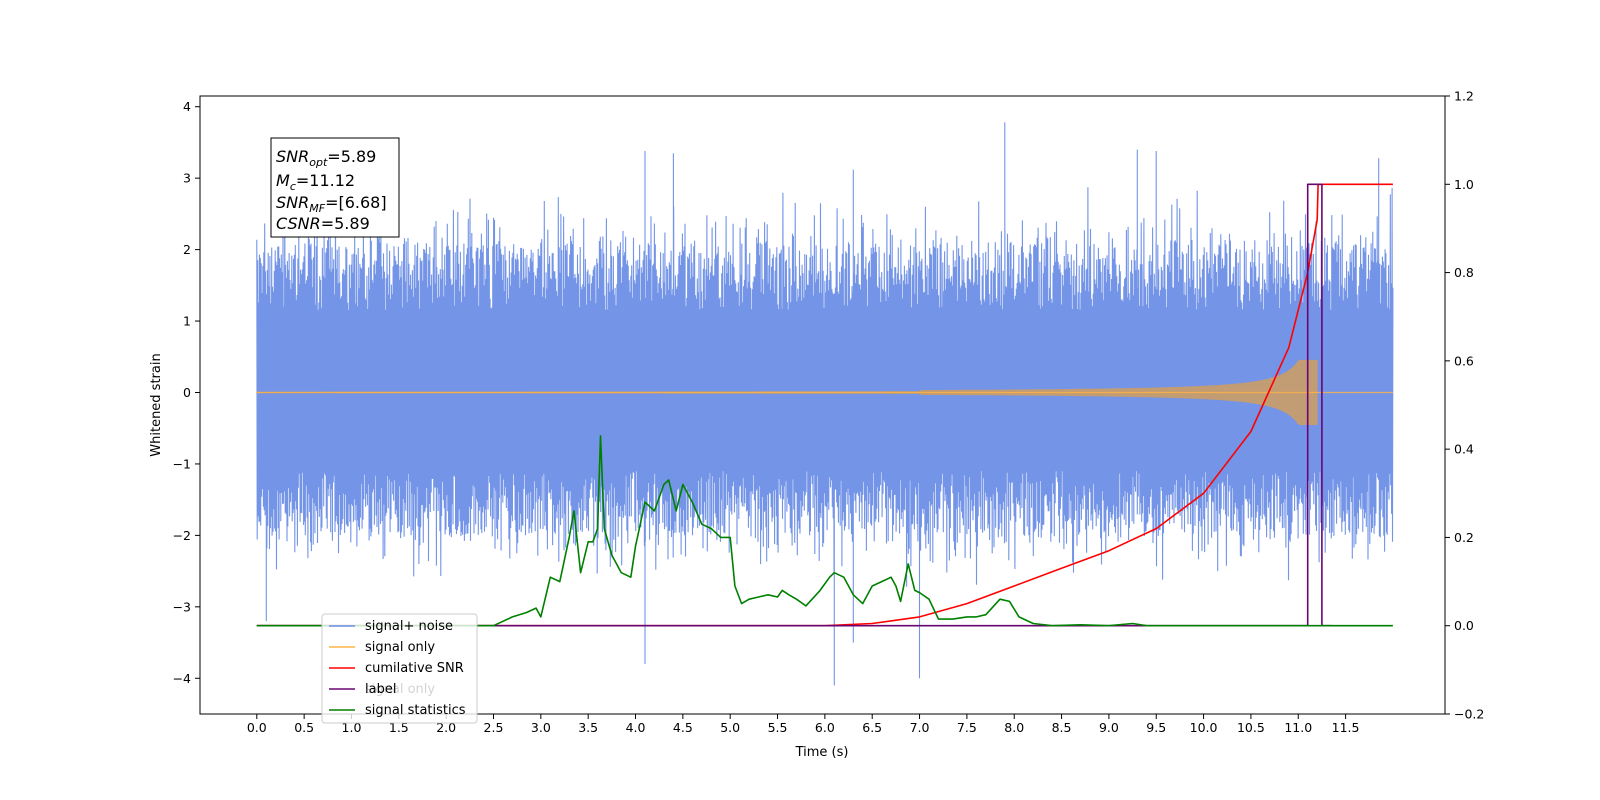 This screenshot has height=800, width=1600. What do you see at coordinates (399, 727) in the screenshot?
I see `x-tick-label: 1.5` at bounding box center [399, 727].